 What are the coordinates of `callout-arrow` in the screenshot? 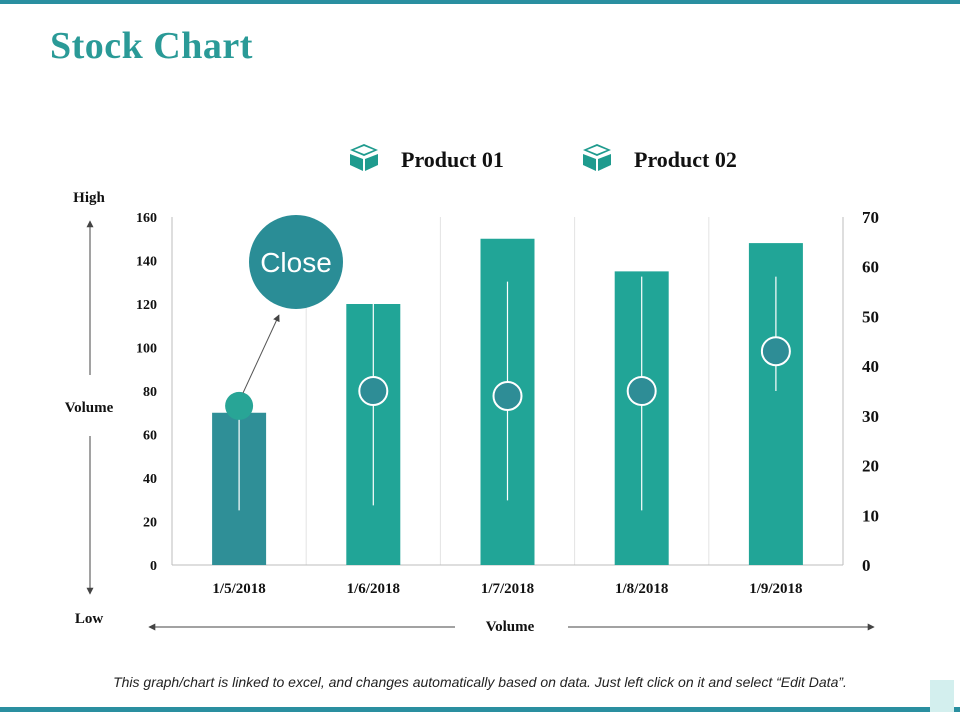 It's located at (261, 354).